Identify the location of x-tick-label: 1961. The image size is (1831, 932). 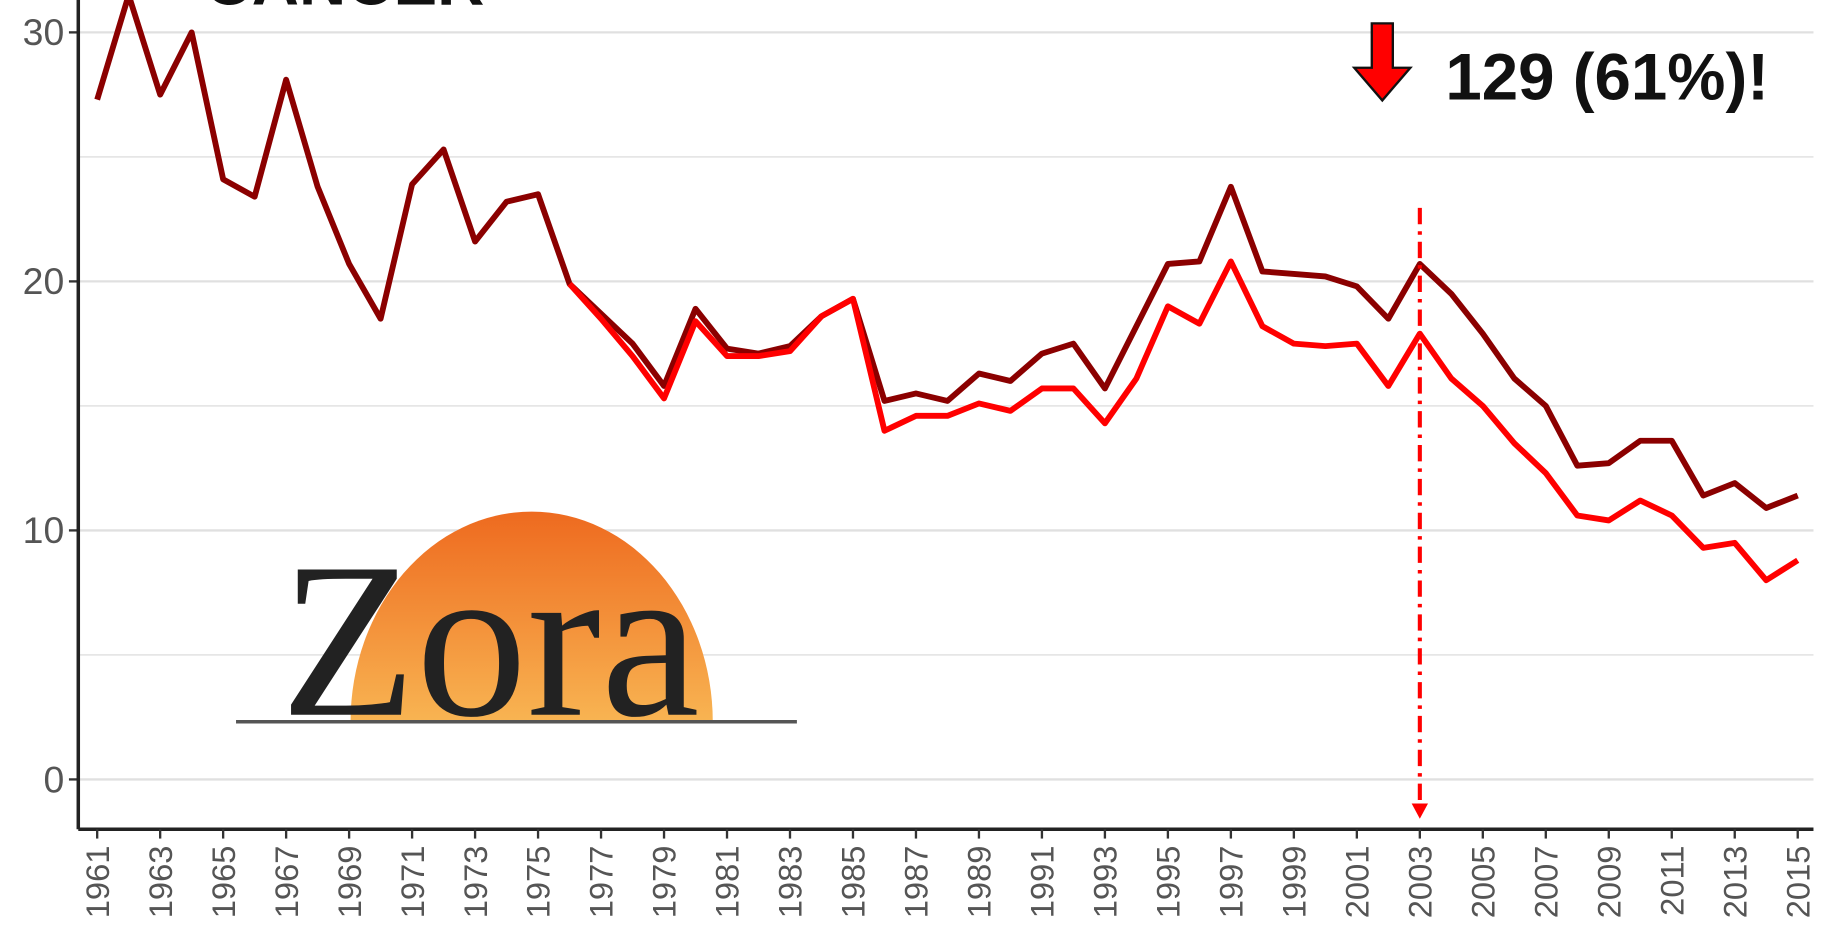
(97, 882).